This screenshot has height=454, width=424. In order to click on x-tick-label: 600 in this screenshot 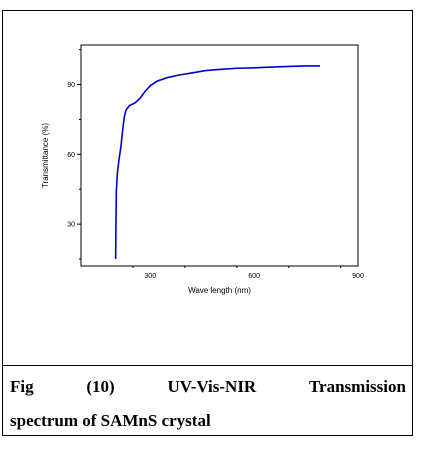, I will do `click(254, 276)`.